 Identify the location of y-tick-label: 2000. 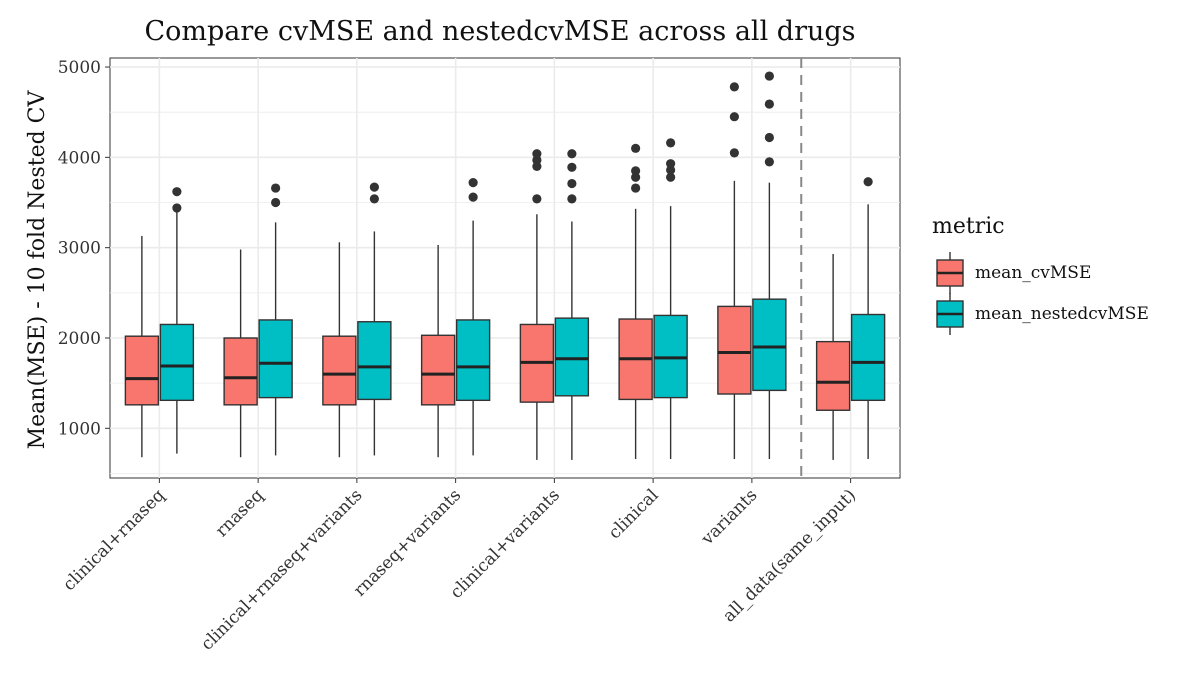
(79, 339).